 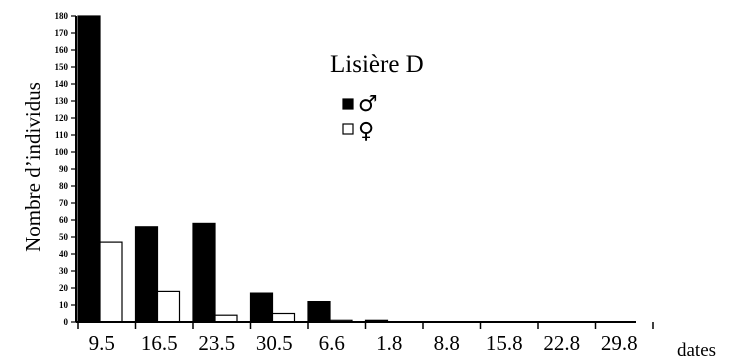 I want to click on legend-swatch-female, so click(x=348, y=129).